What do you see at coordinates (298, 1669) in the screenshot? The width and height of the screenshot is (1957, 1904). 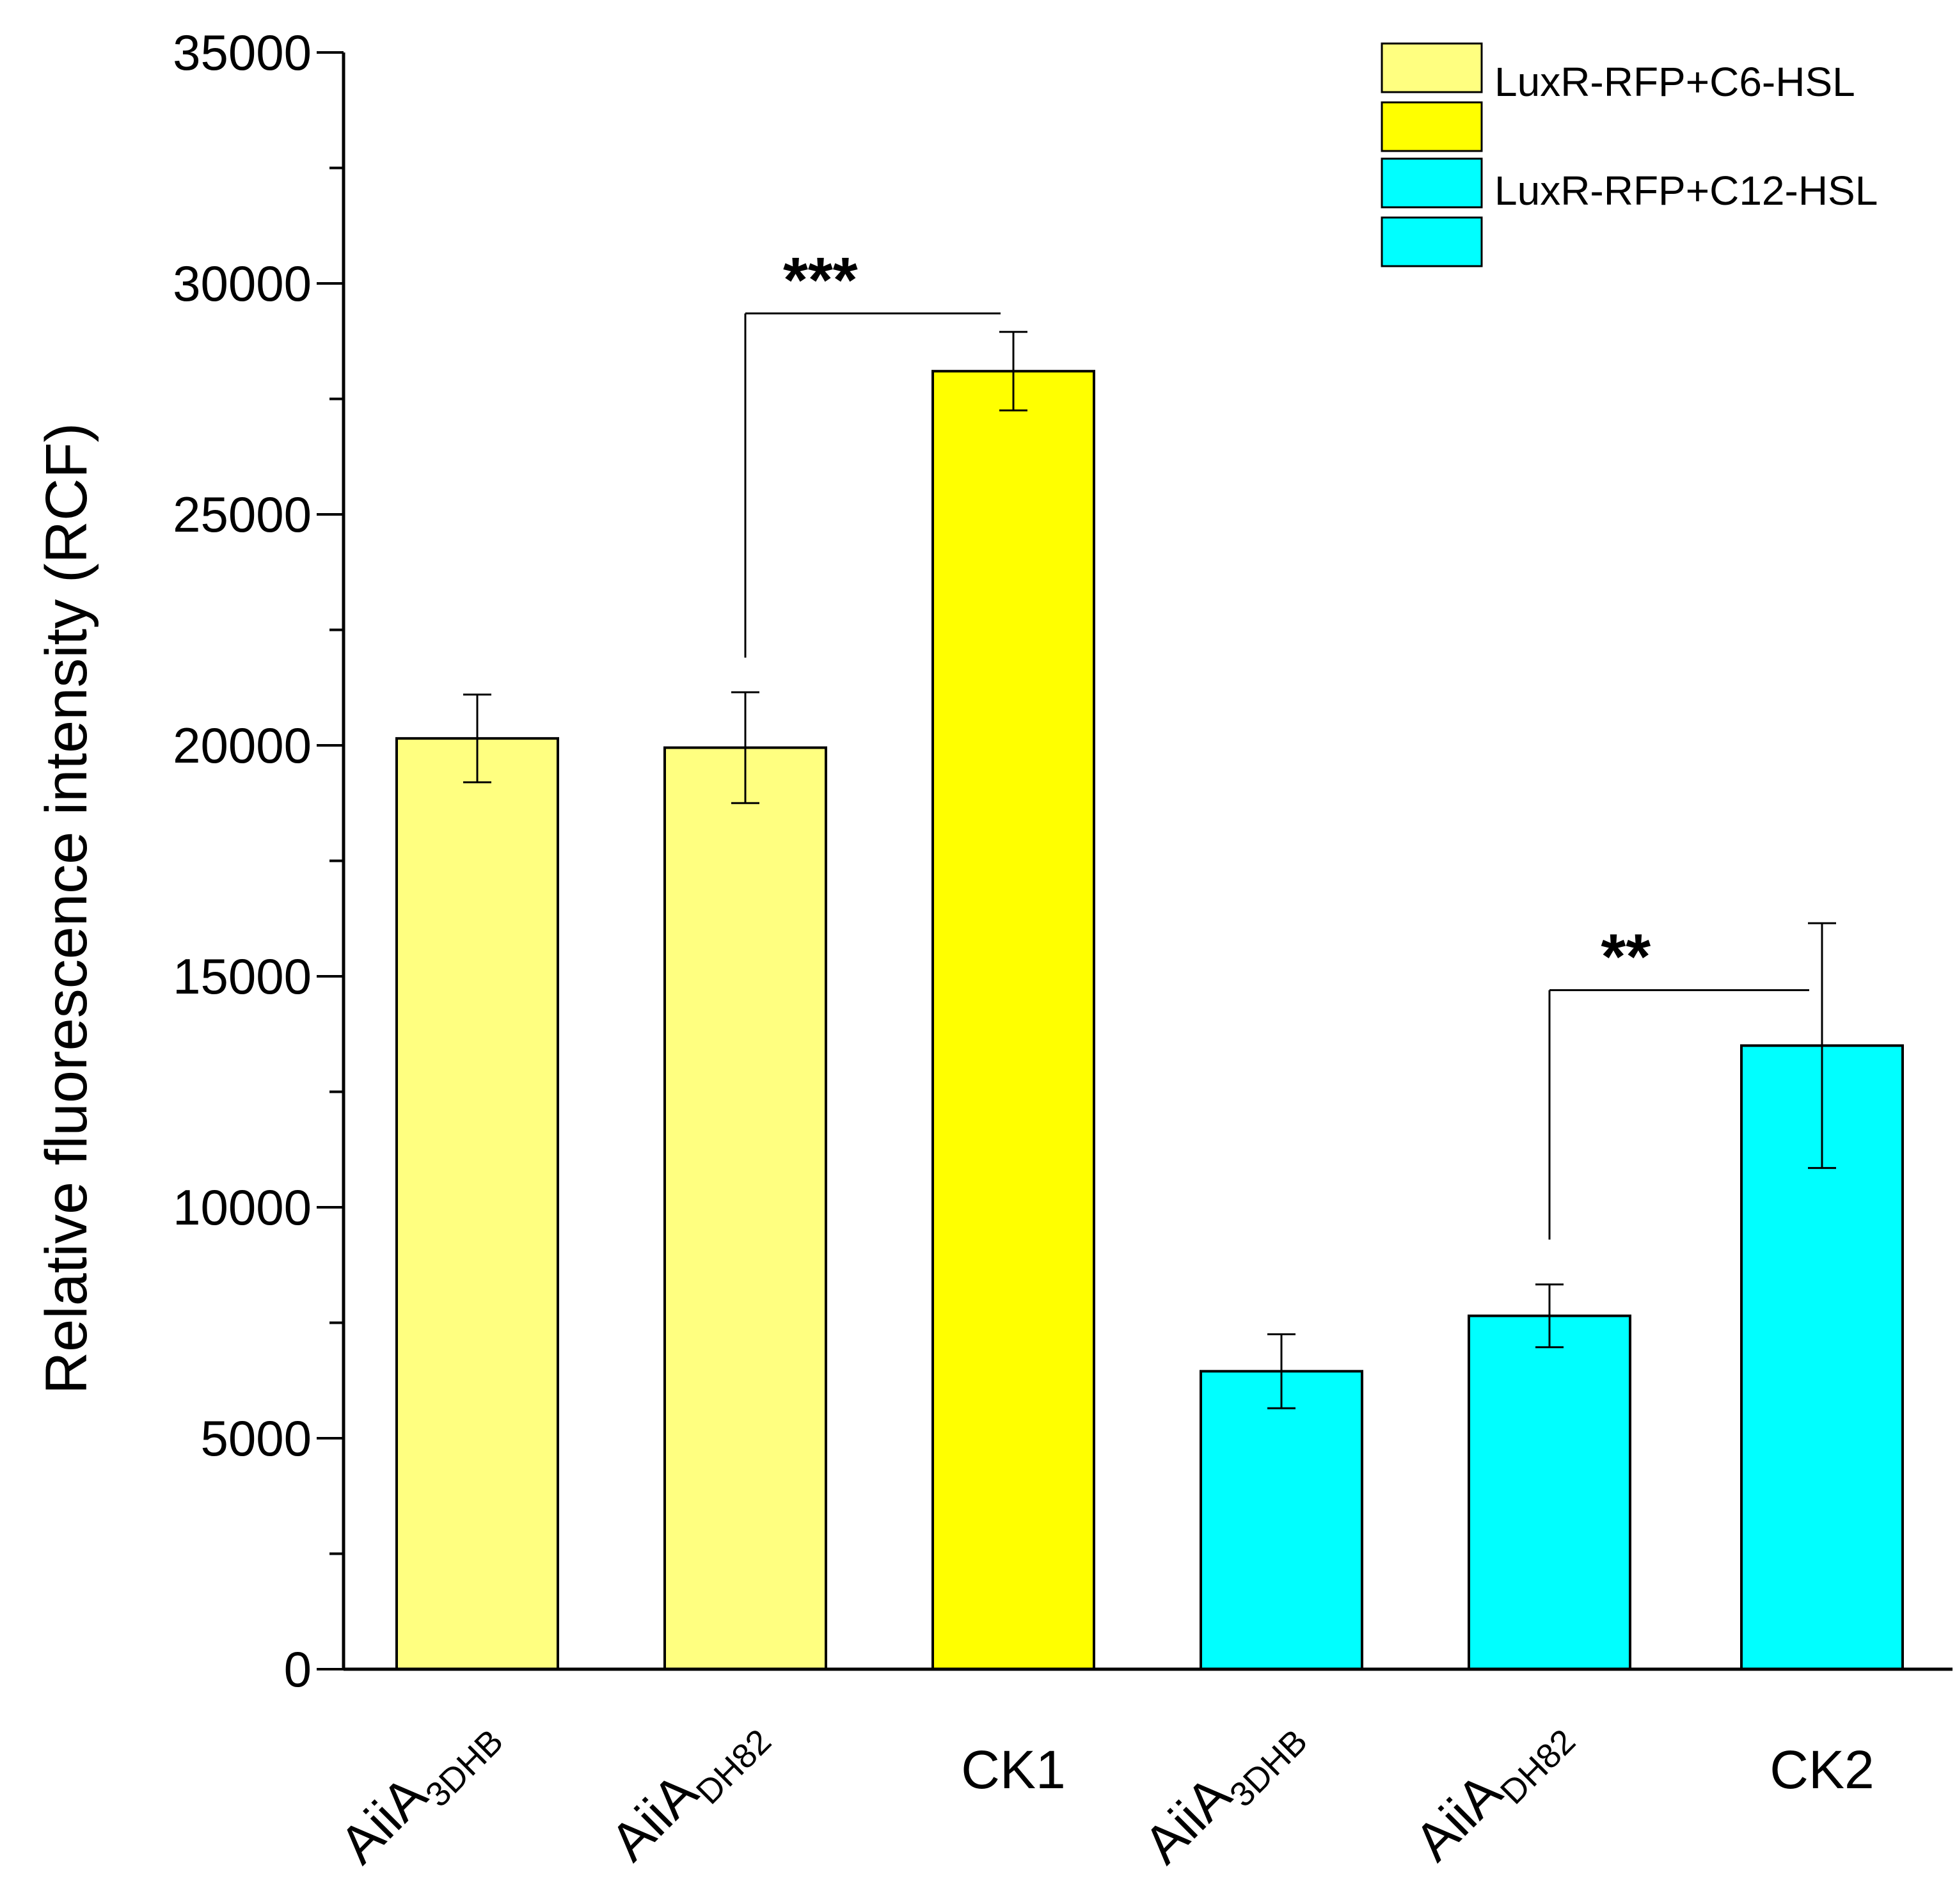 I see `y-tick-label: 0` at bounding box center [298, 1669].